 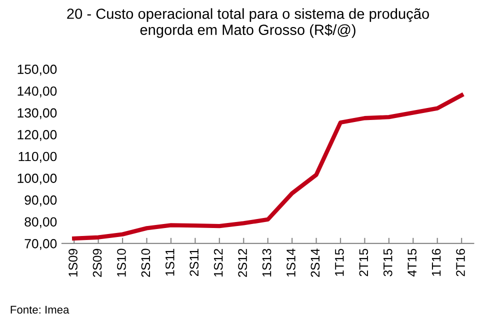 What do you see at coordinates (37, 92) in the screenshot?
I see `y-tick-label: 140,00` at bounding box center [37, 92].